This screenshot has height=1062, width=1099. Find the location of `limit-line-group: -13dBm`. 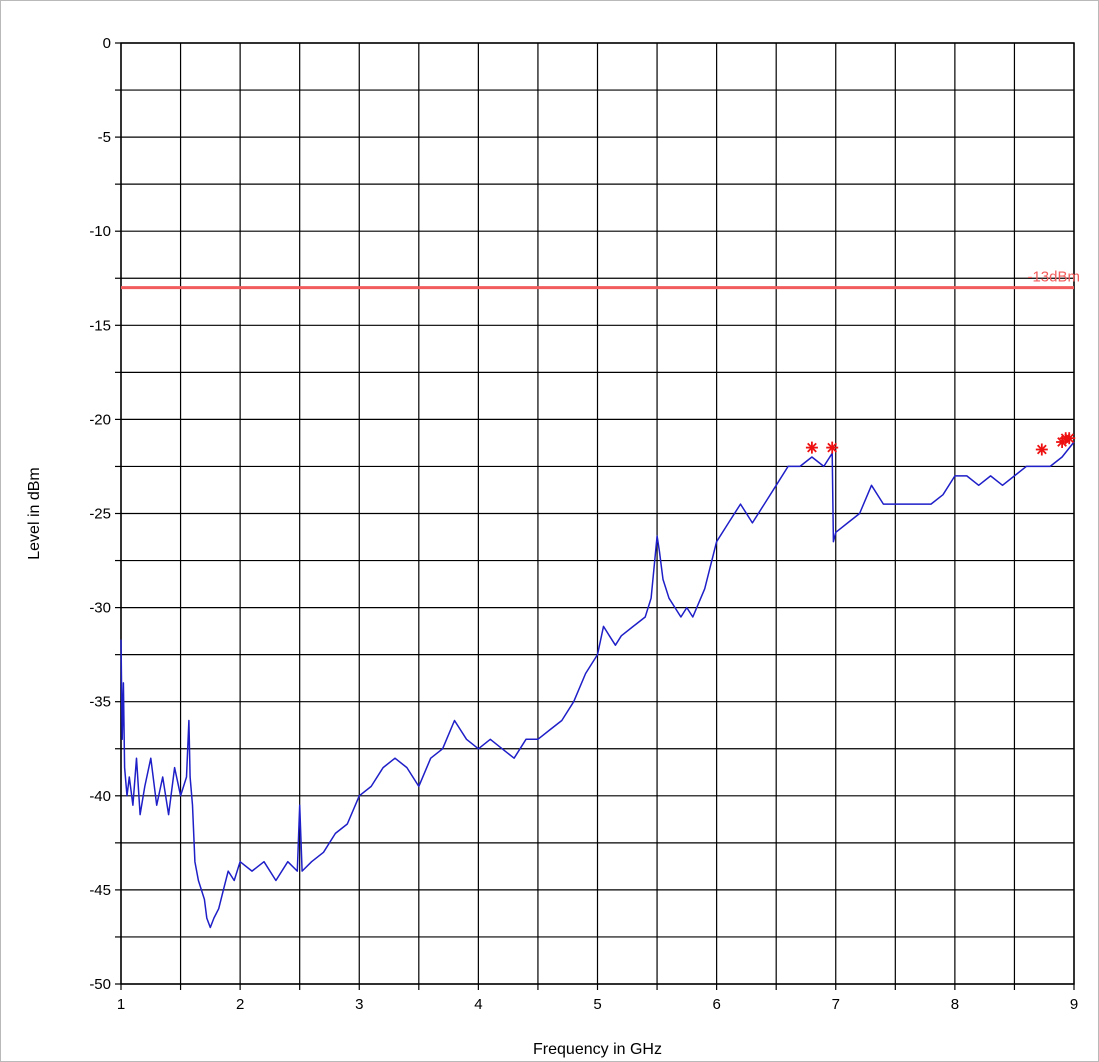

limit-line-group: -13dBm is located at coordinates (600, 279).